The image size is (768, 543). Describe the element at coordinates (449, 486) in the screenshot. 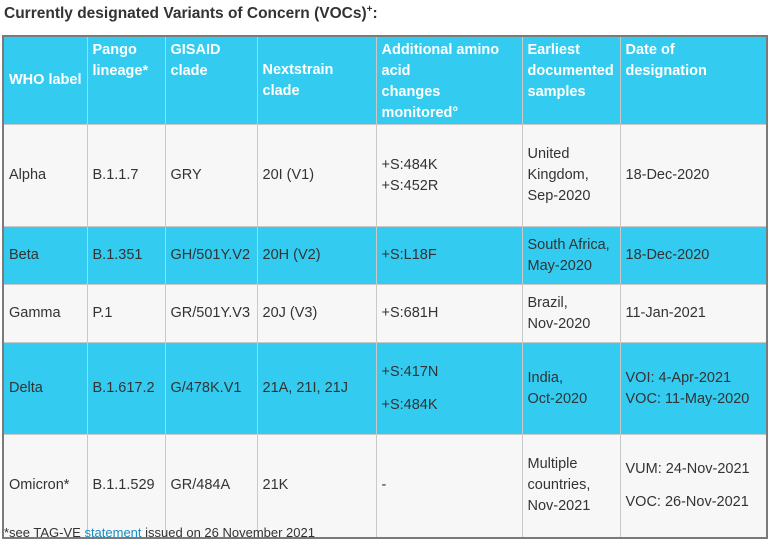

I see `cell-amino-changes: -` at that location.